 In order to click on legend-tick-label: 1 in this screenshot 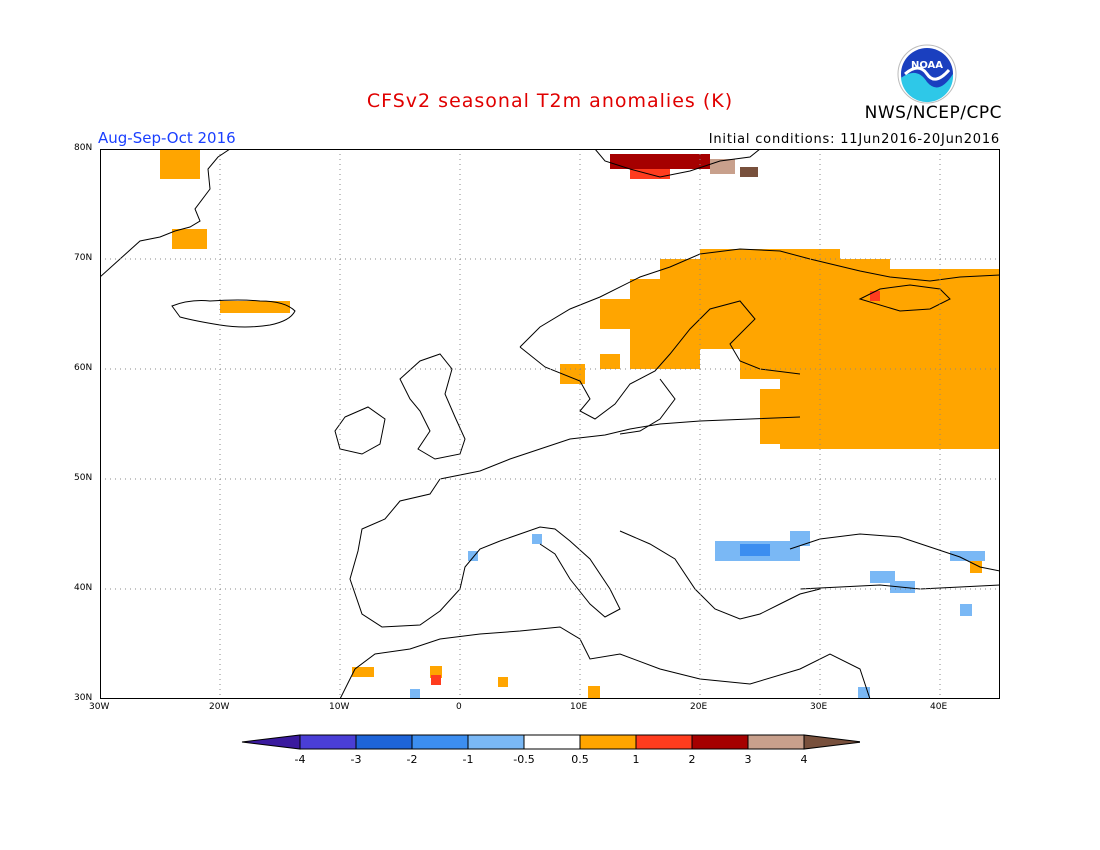, I will do `click(636, 759)`.